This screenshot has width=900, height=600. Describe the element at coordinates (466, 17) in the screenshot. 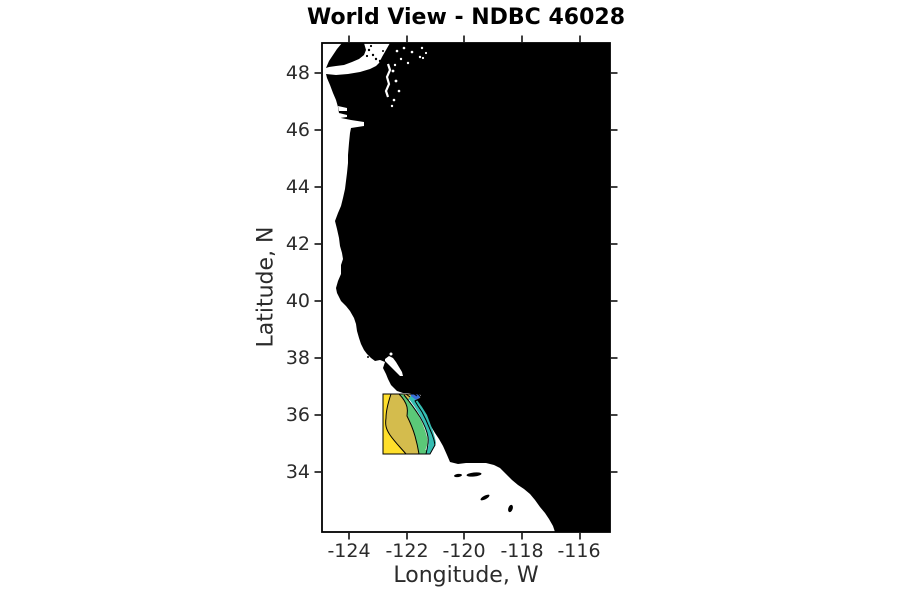

I see `figure-title: World View - NDBC 46028` at that location.